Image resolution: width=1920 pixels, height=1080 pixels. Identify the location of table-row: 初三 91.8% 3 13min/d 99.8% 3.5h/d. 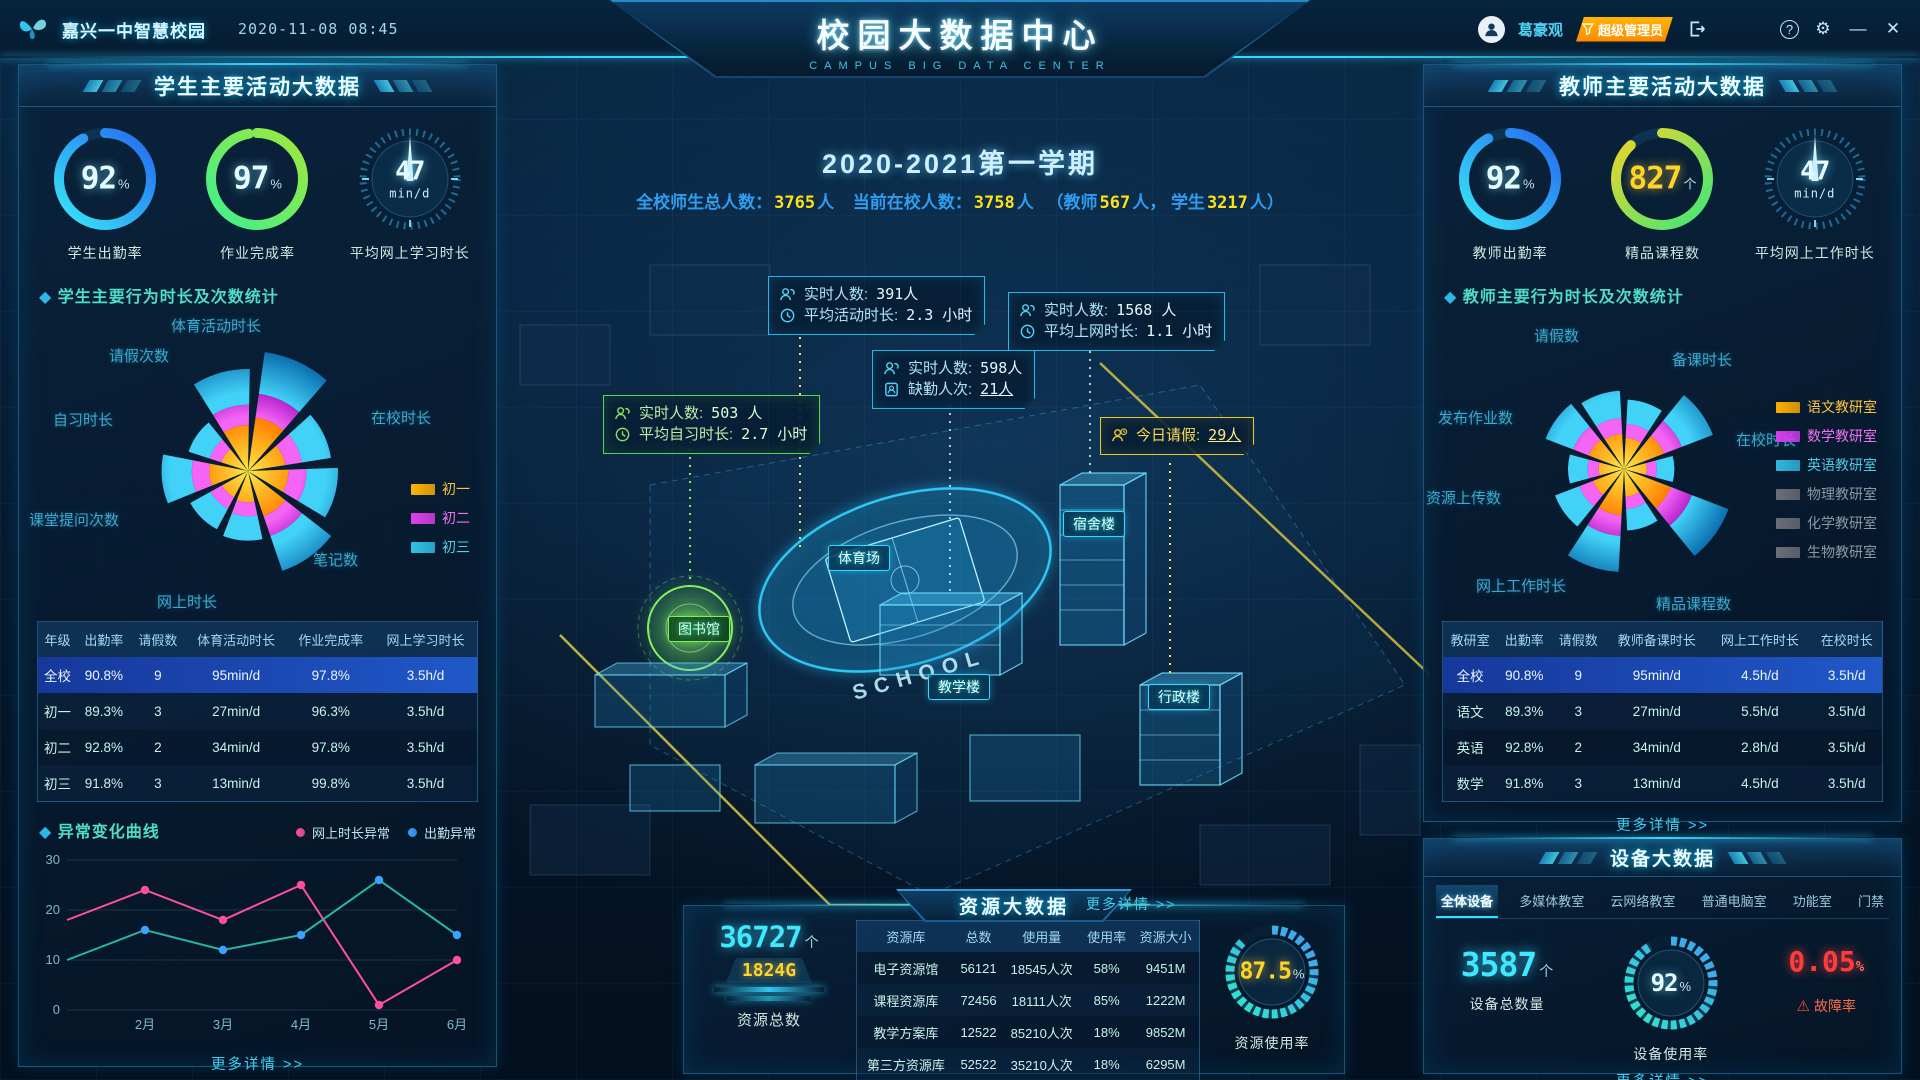
(257, 783).